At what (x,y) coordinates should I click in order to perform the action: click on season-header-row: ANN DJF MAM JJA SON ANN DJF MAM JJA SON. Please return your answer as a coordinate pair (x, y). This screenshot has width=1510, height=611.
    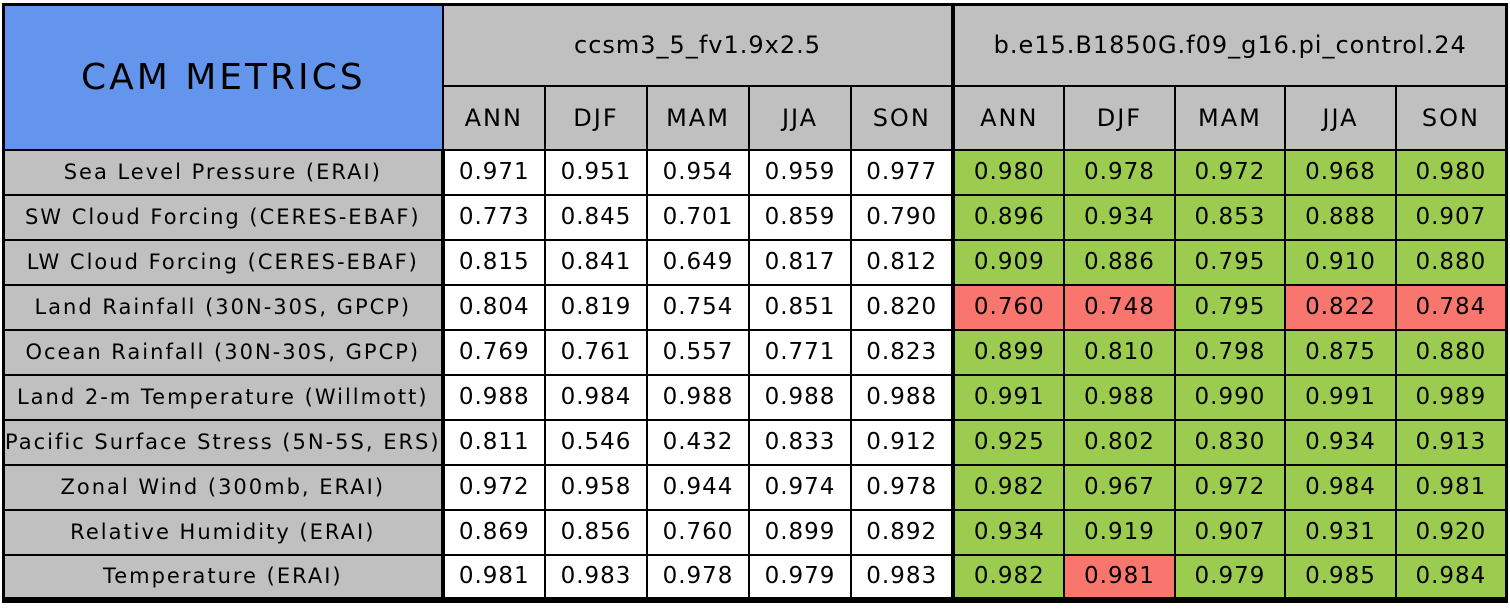
    Looking at the image, I should click on (756, 117).